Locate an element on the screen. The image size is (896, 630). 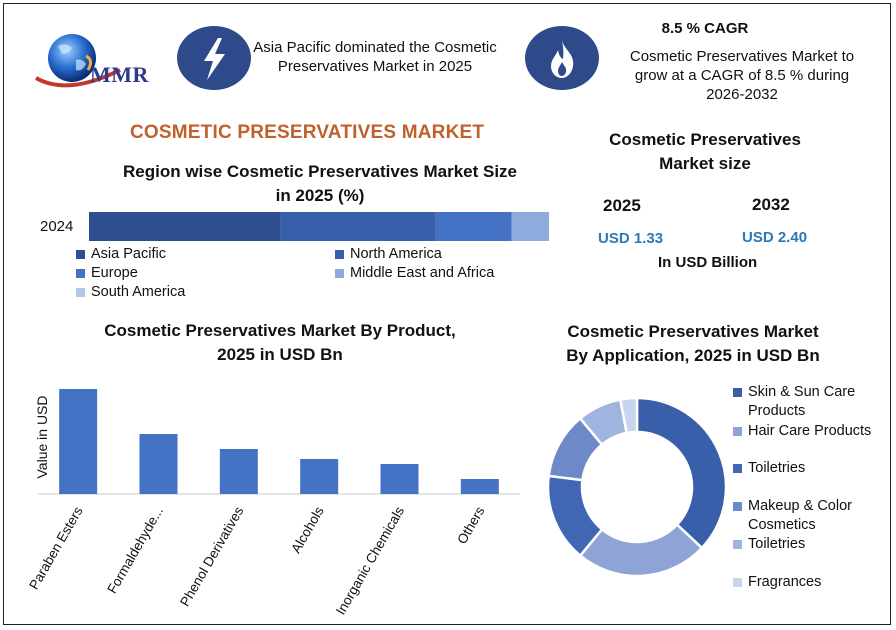
region-legend-item: South America is located at coordinates (130, 292).